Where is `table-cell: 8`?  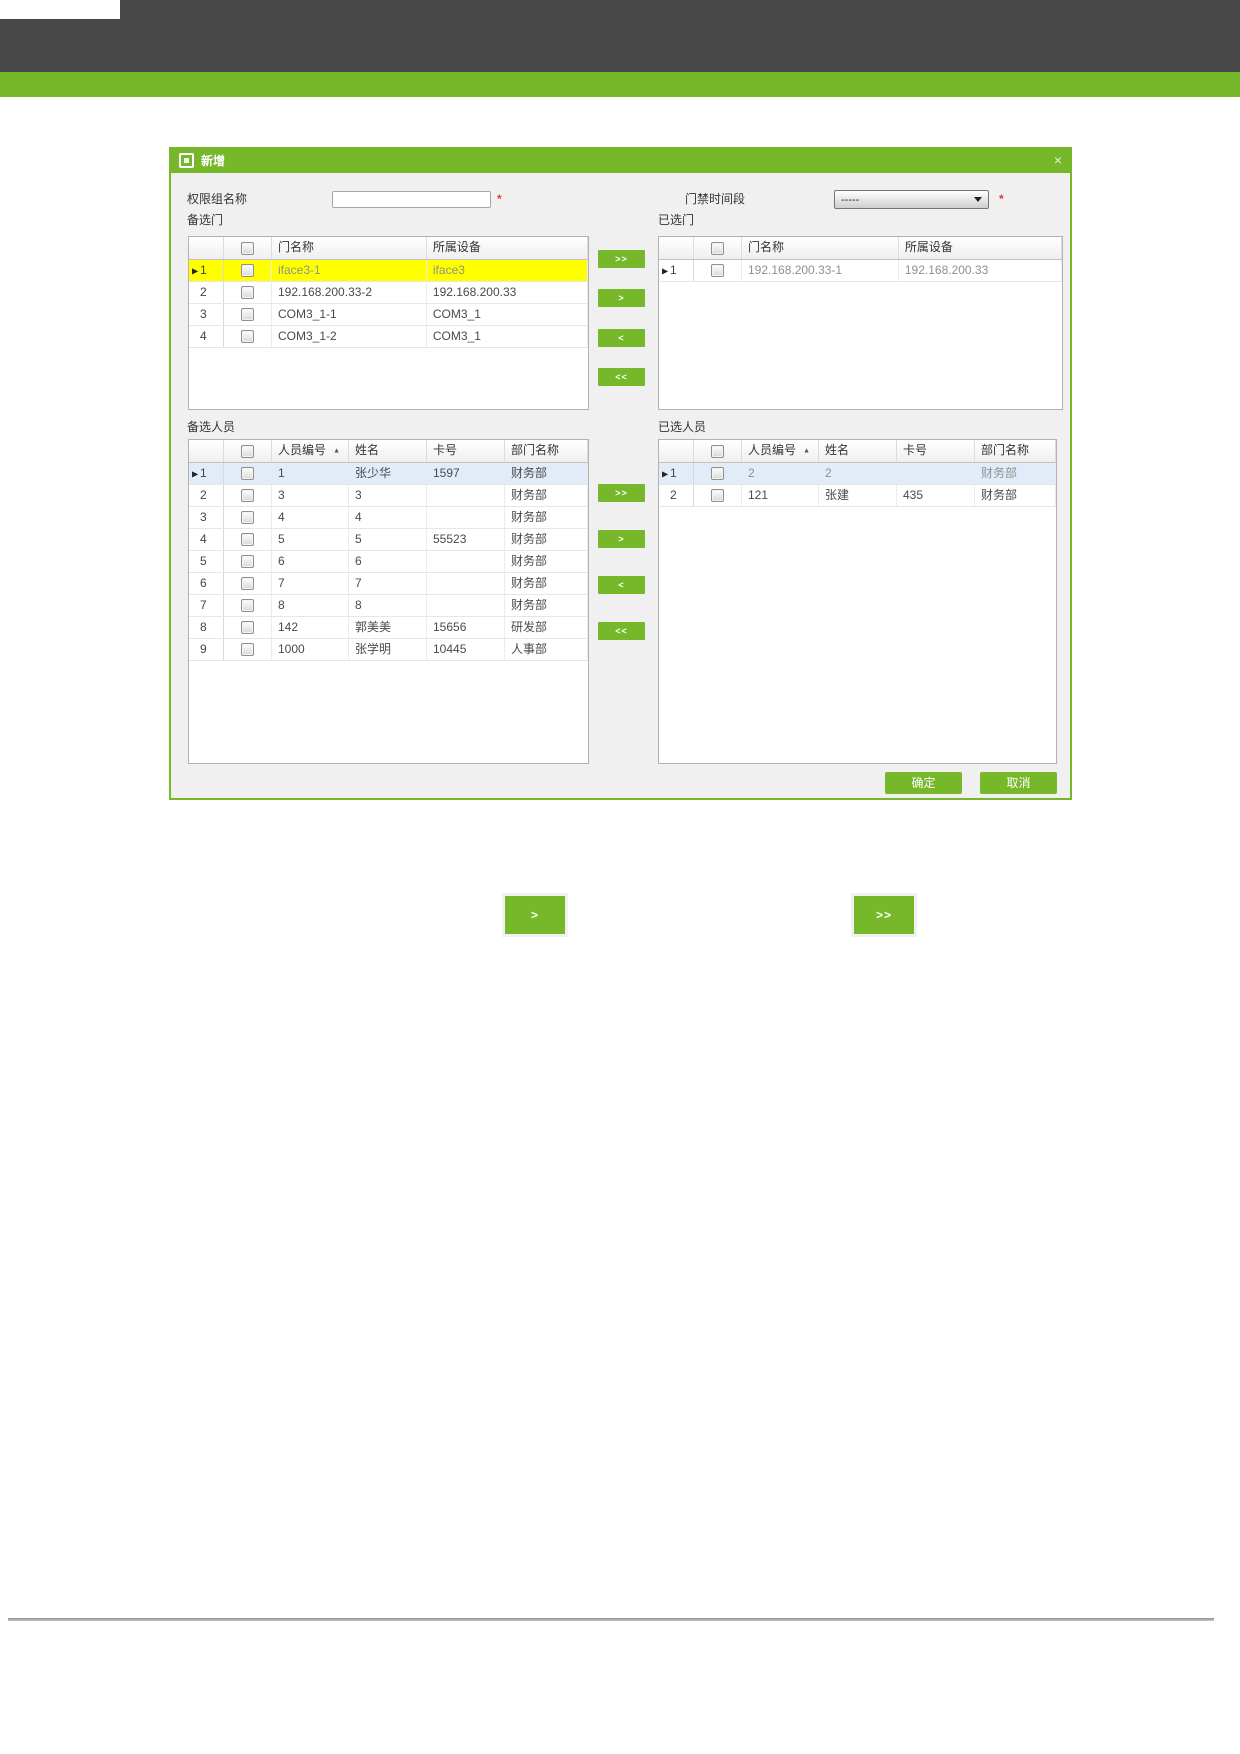 table-cell: 8 is located at coordinates (388, 605).